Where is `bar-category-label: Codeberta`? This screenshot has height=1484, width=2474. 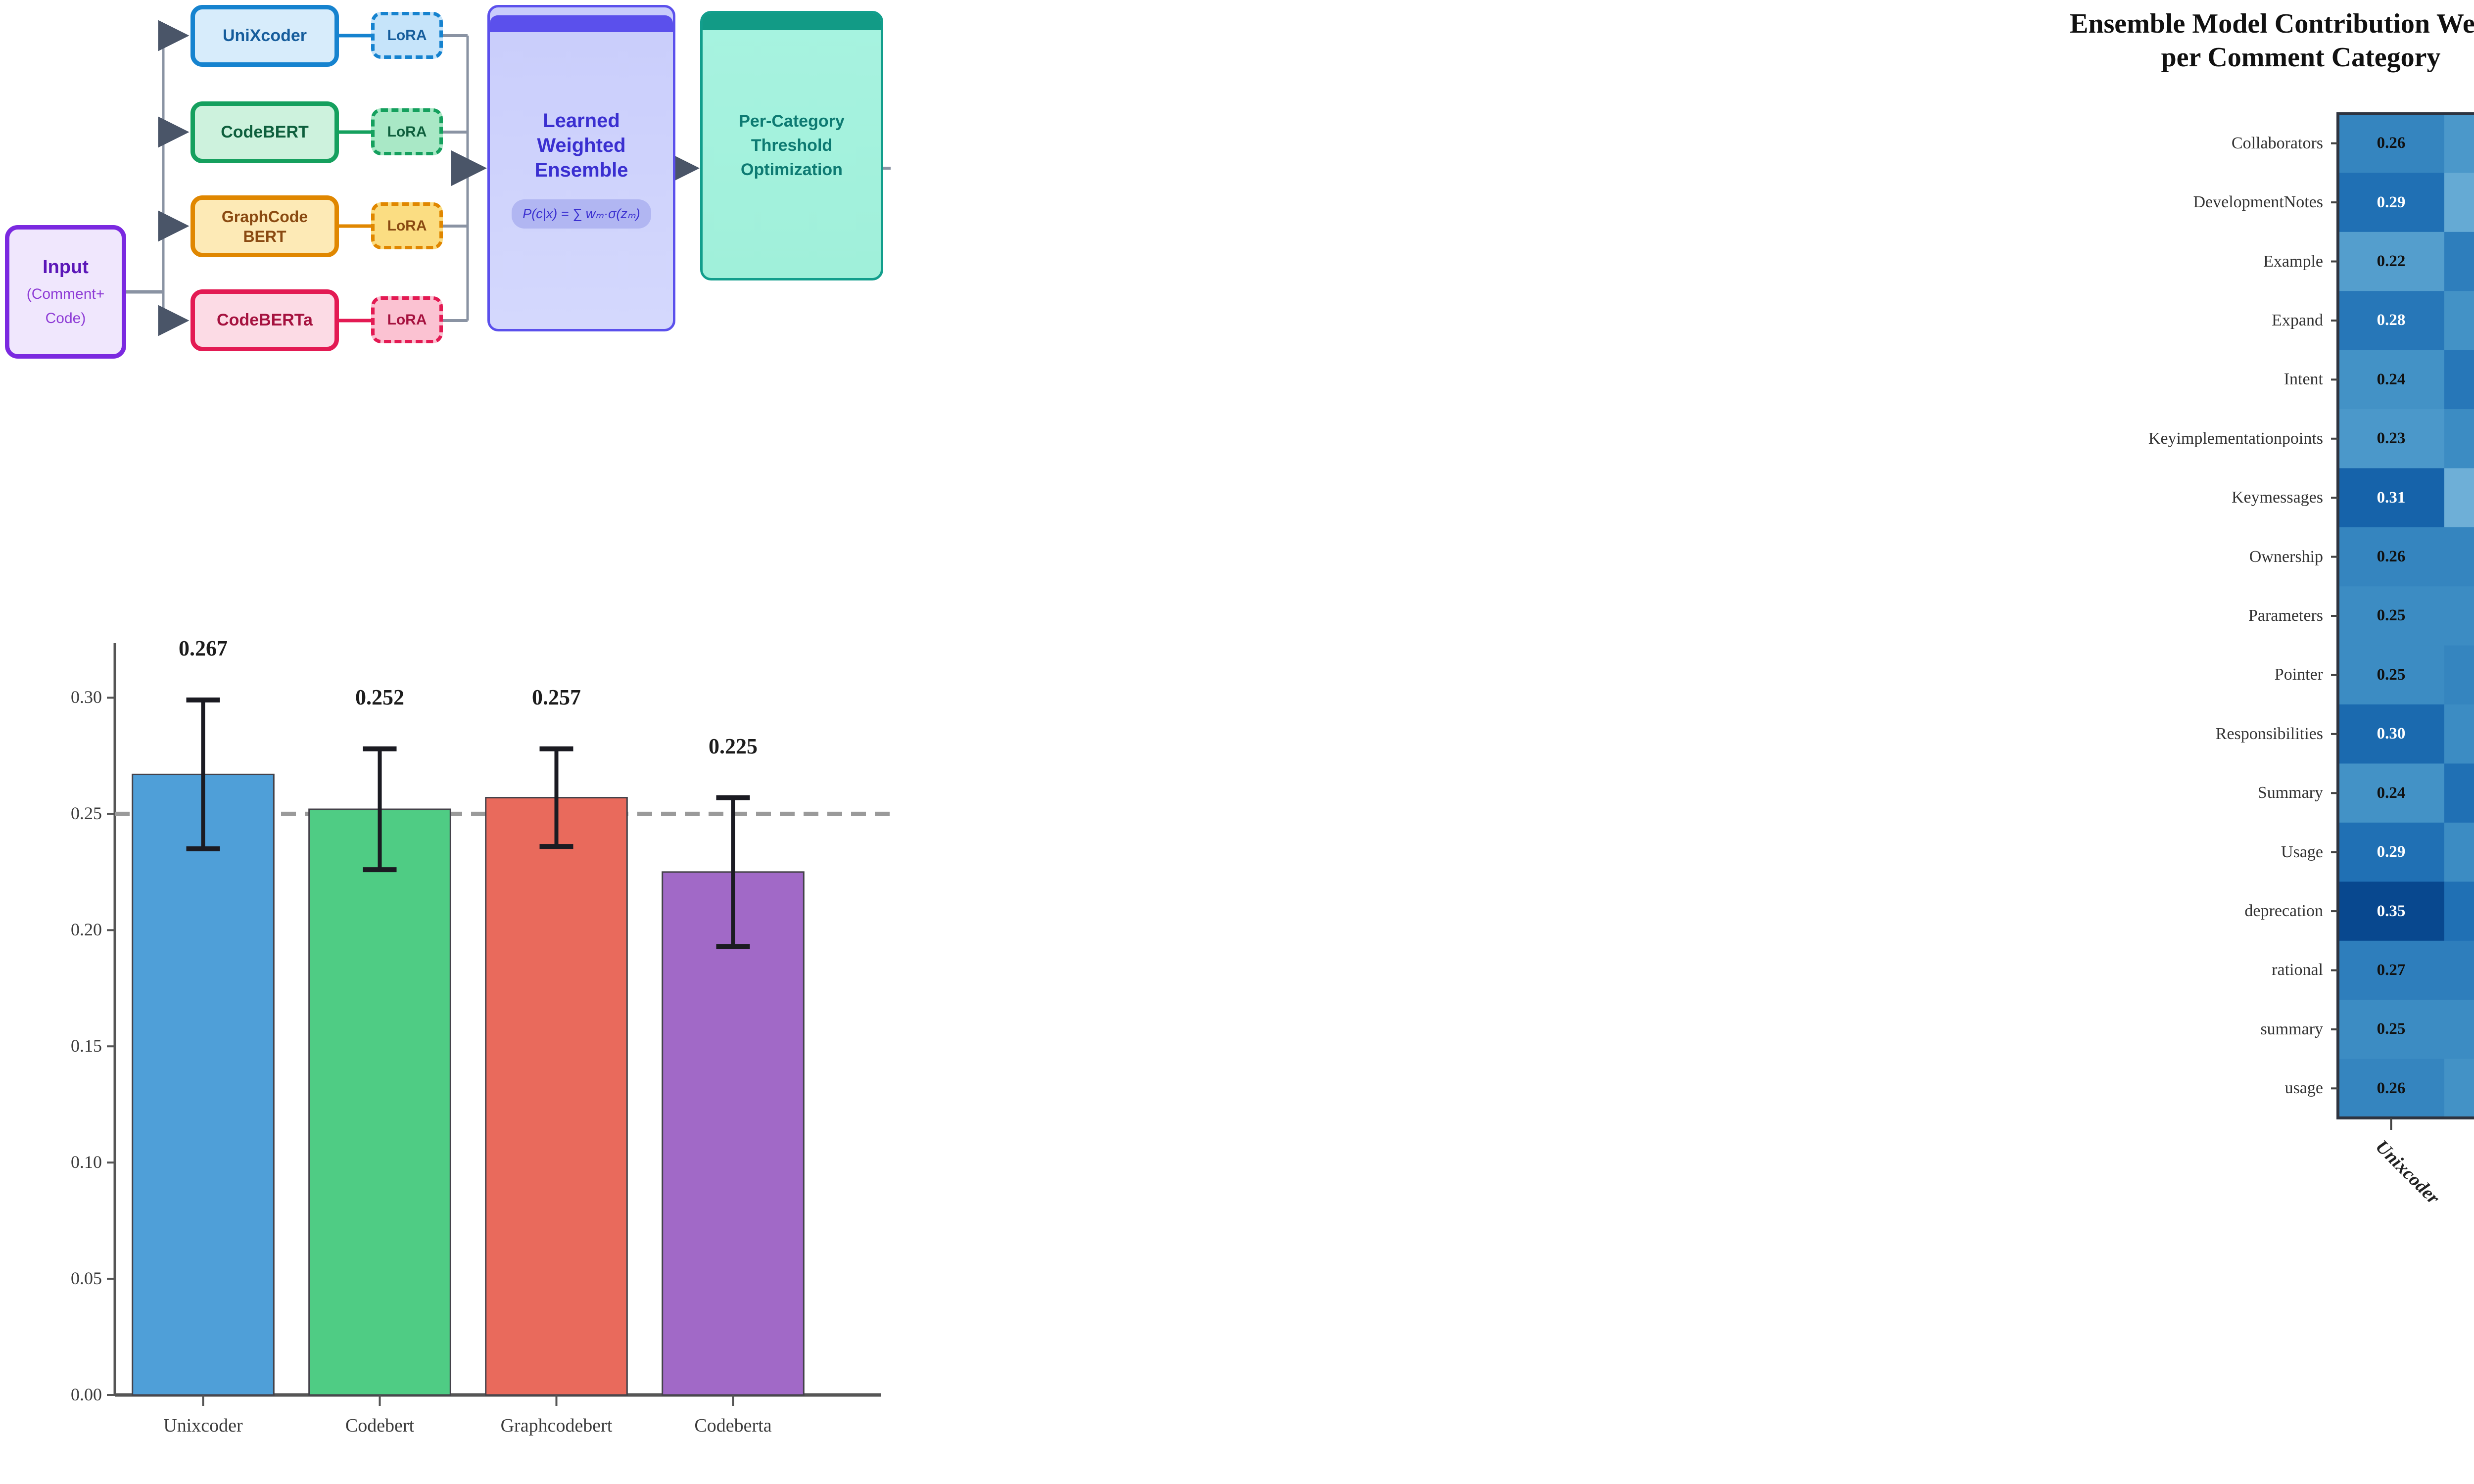 bar-category-label: Codeberta is located at coordinates (733, 1425).